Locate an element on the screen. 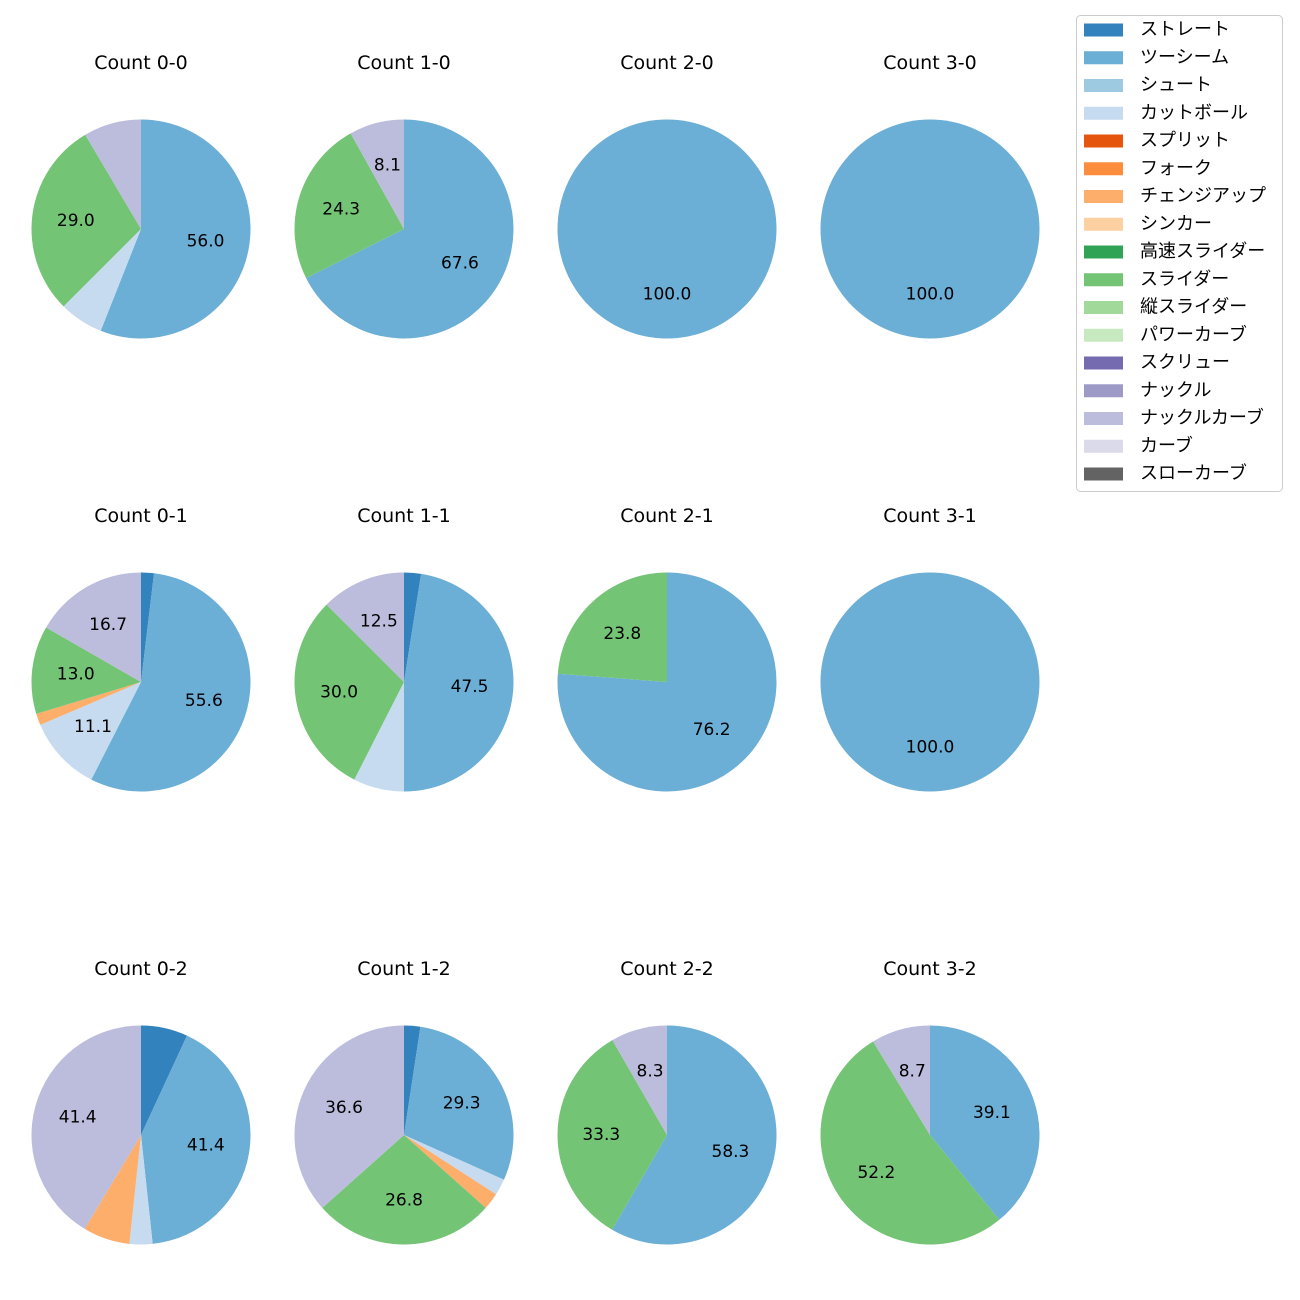 The height and width of the screenshot is (1300, 1300). slice-value-label: 52.2 is located at coordinates (876, 1173).